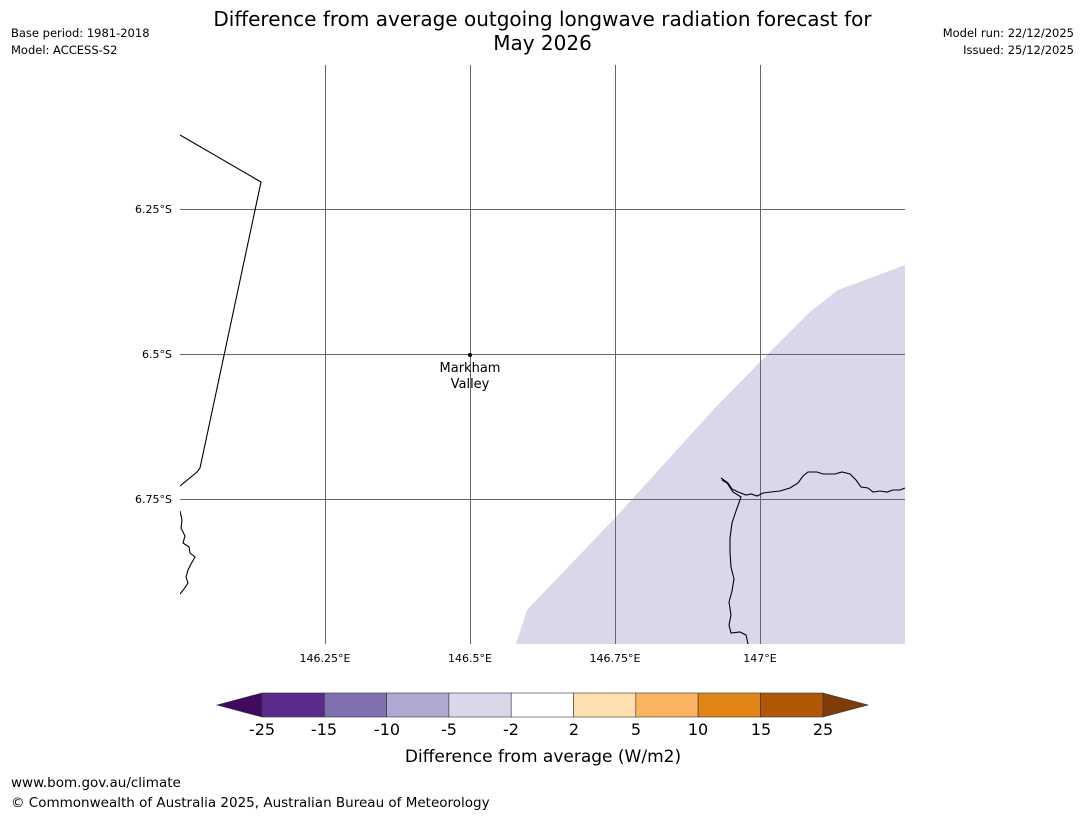 Image resolution: width=1085 pixels, height=816 pixels. I want to click on lat-label-650: 6.5°S, so click(157, 354).